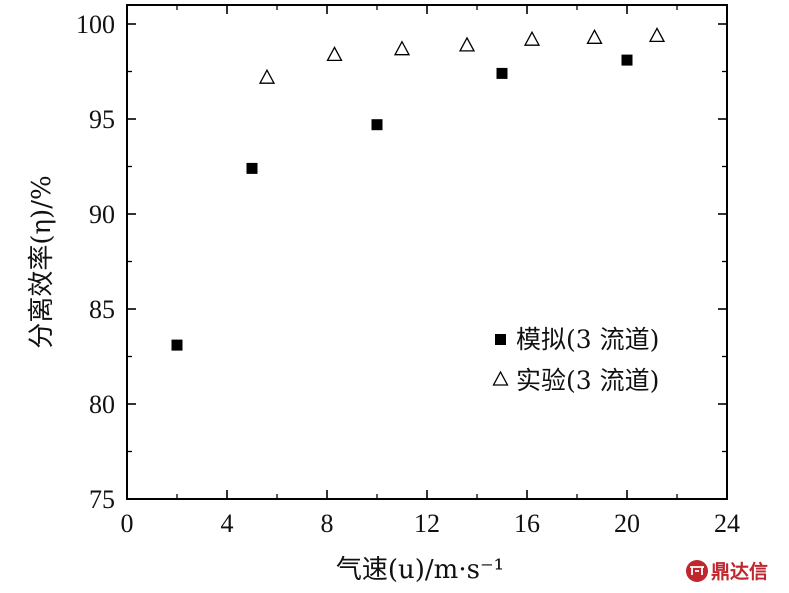 The height and width of the screenshot is (593, 789). Describe the element at coordinates (127, 523) in the screenshot. I see `x-tick-label: 0` at that location.